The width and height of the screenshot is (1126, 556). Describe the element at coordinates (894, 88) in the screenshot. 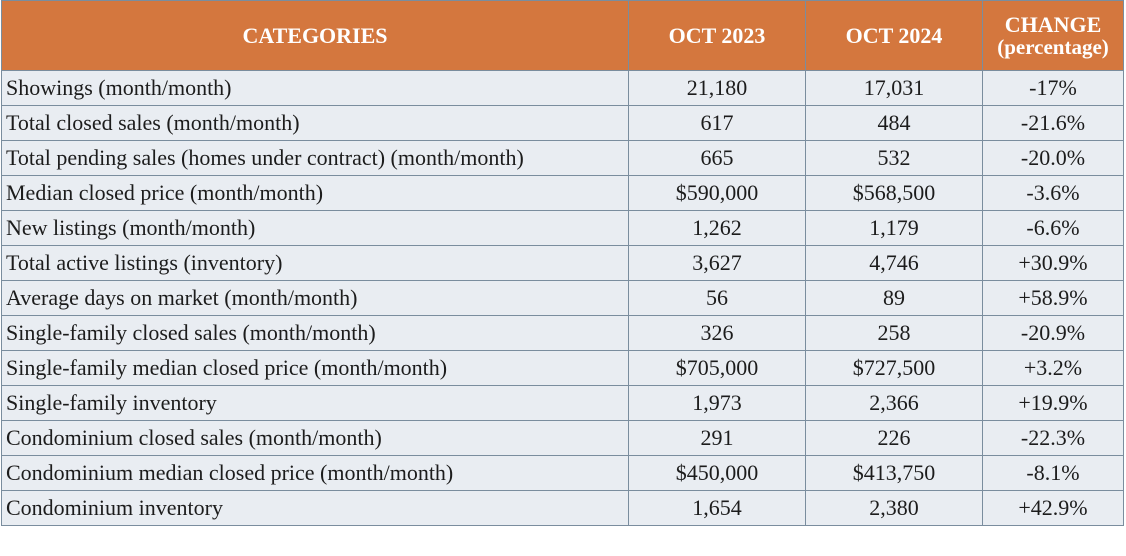

I see `cell-oct-2024: 17,031` at that location.